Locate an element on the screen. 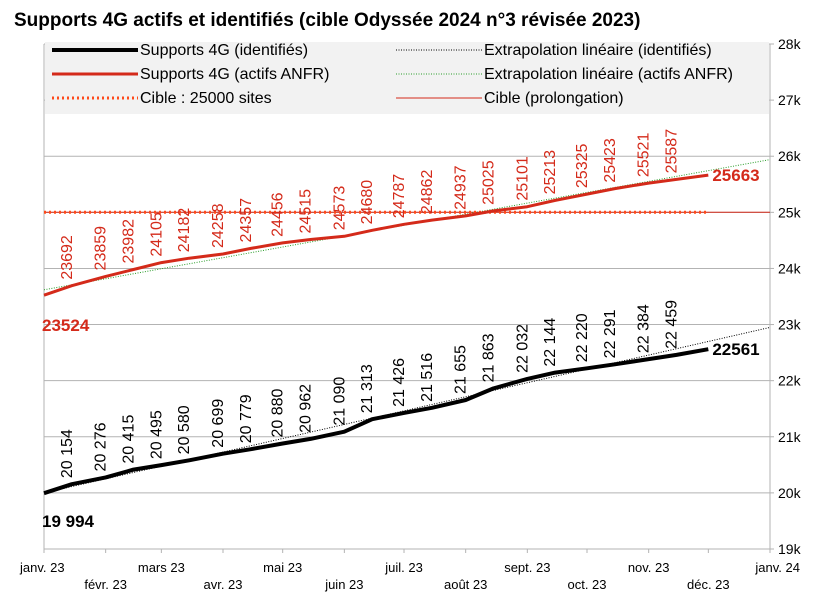  data-label: 22 291 is located at coordinates (610, 333).